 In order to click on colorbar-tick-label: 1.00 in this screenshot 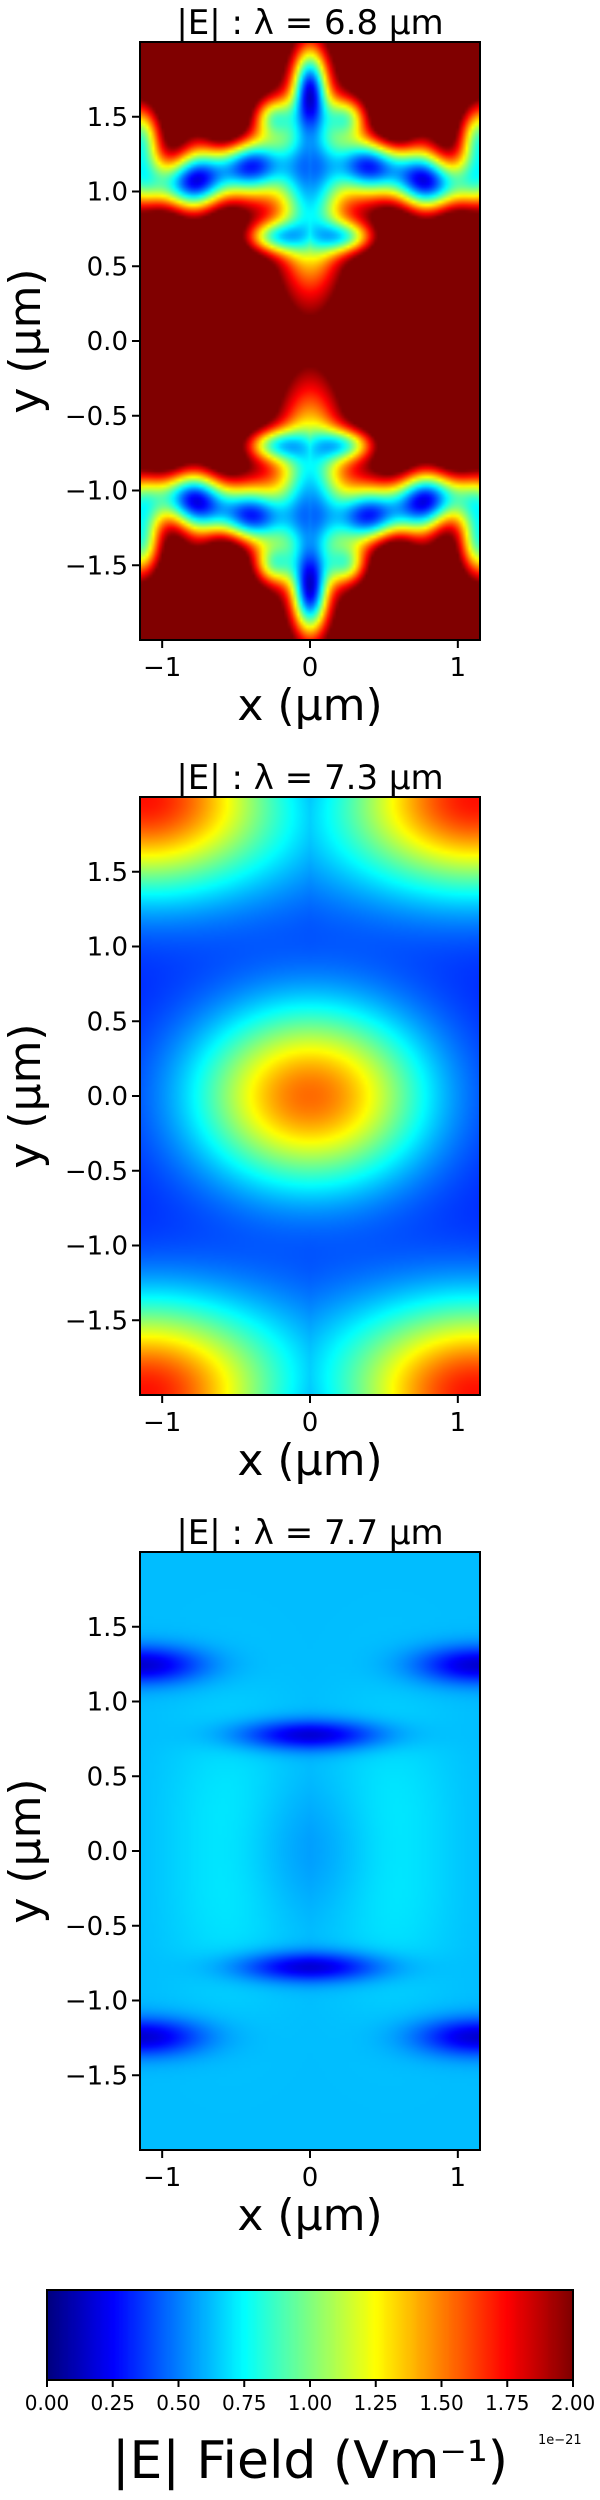, I will do `click(310, 2403)`.